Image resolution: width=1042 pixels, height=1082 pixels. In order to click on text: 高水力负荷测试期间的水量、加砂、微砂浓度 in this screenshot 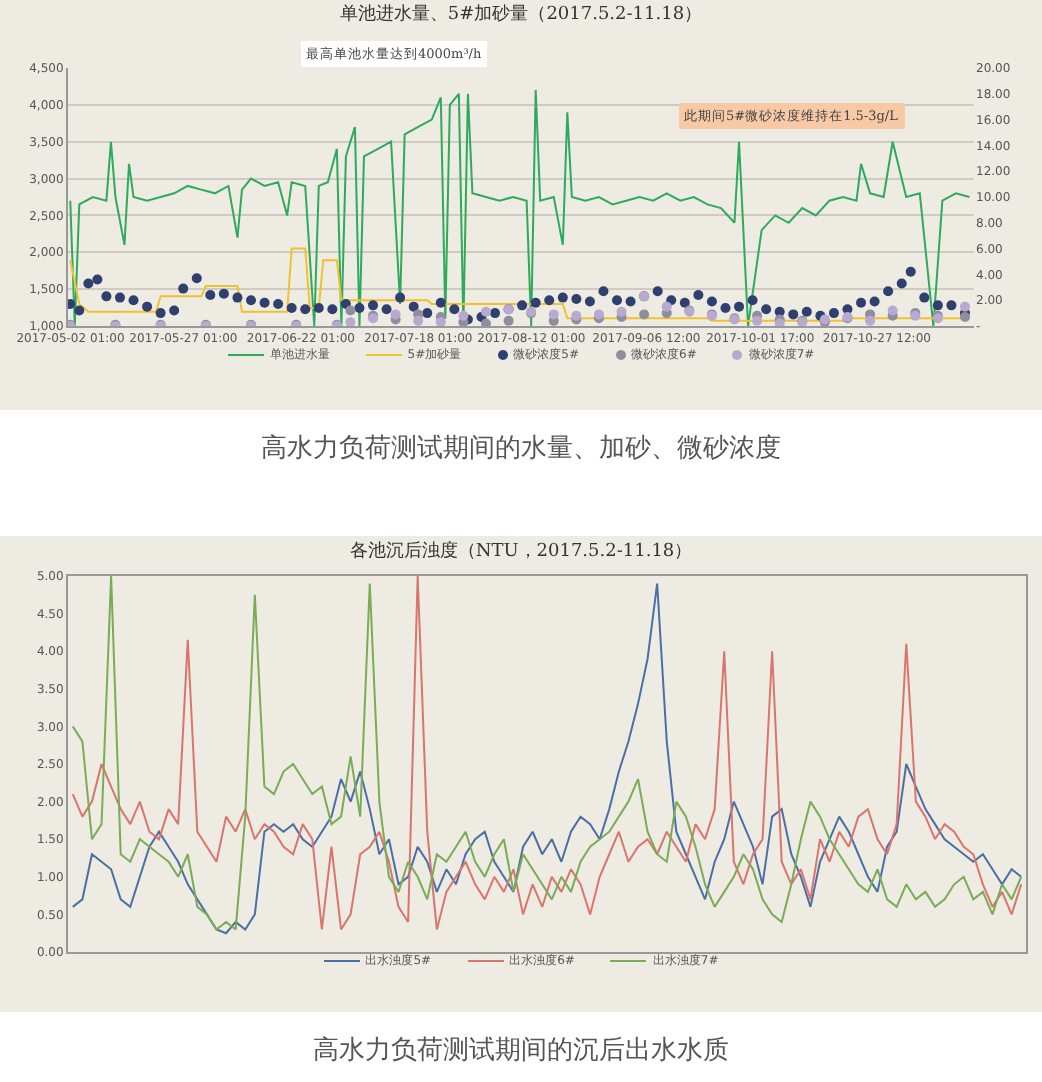, I will do `click(521, 449)`.